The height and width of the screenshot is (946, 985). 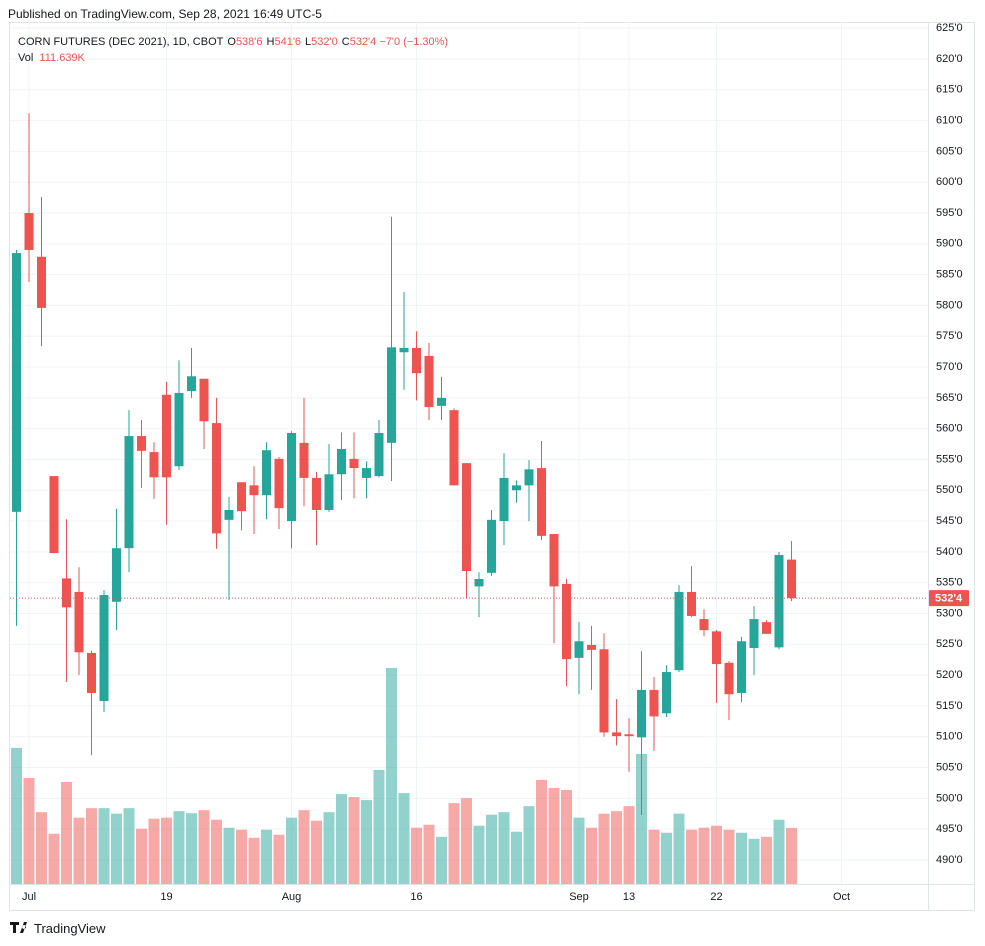 What do you see at coordinates (949, 367) in the screenshot?
I see `y-tick-label: 570'0` at bounding box center [949, 367].